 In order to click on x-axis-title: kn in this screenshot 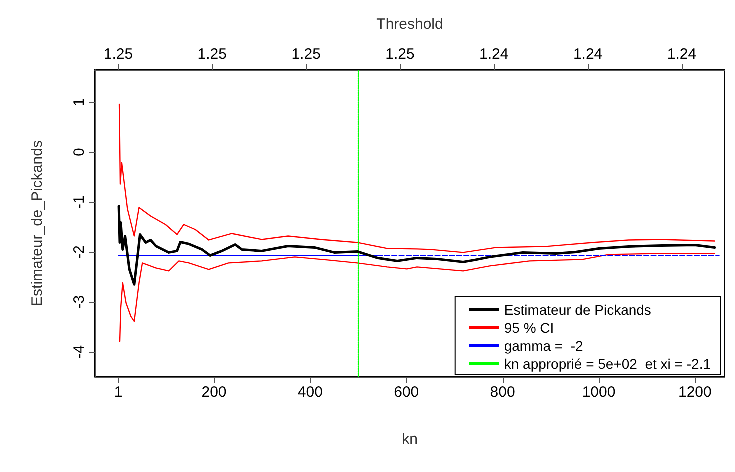, I will do `click(410, 439)`.